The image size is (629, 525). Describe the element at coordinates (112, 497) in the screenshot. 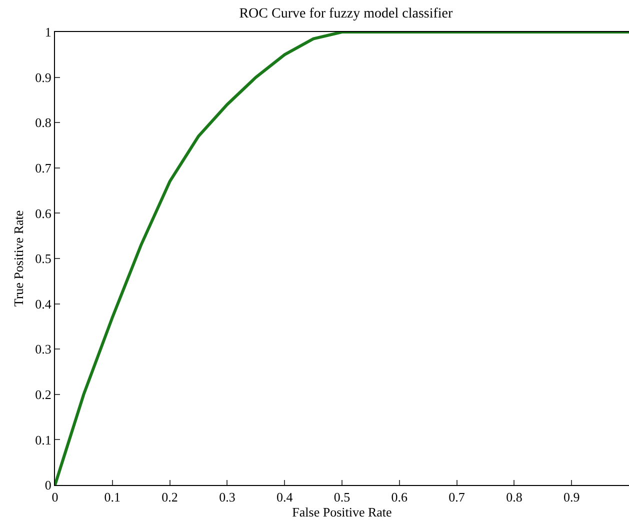

I see `x-tick-label: 0.1` at that location.